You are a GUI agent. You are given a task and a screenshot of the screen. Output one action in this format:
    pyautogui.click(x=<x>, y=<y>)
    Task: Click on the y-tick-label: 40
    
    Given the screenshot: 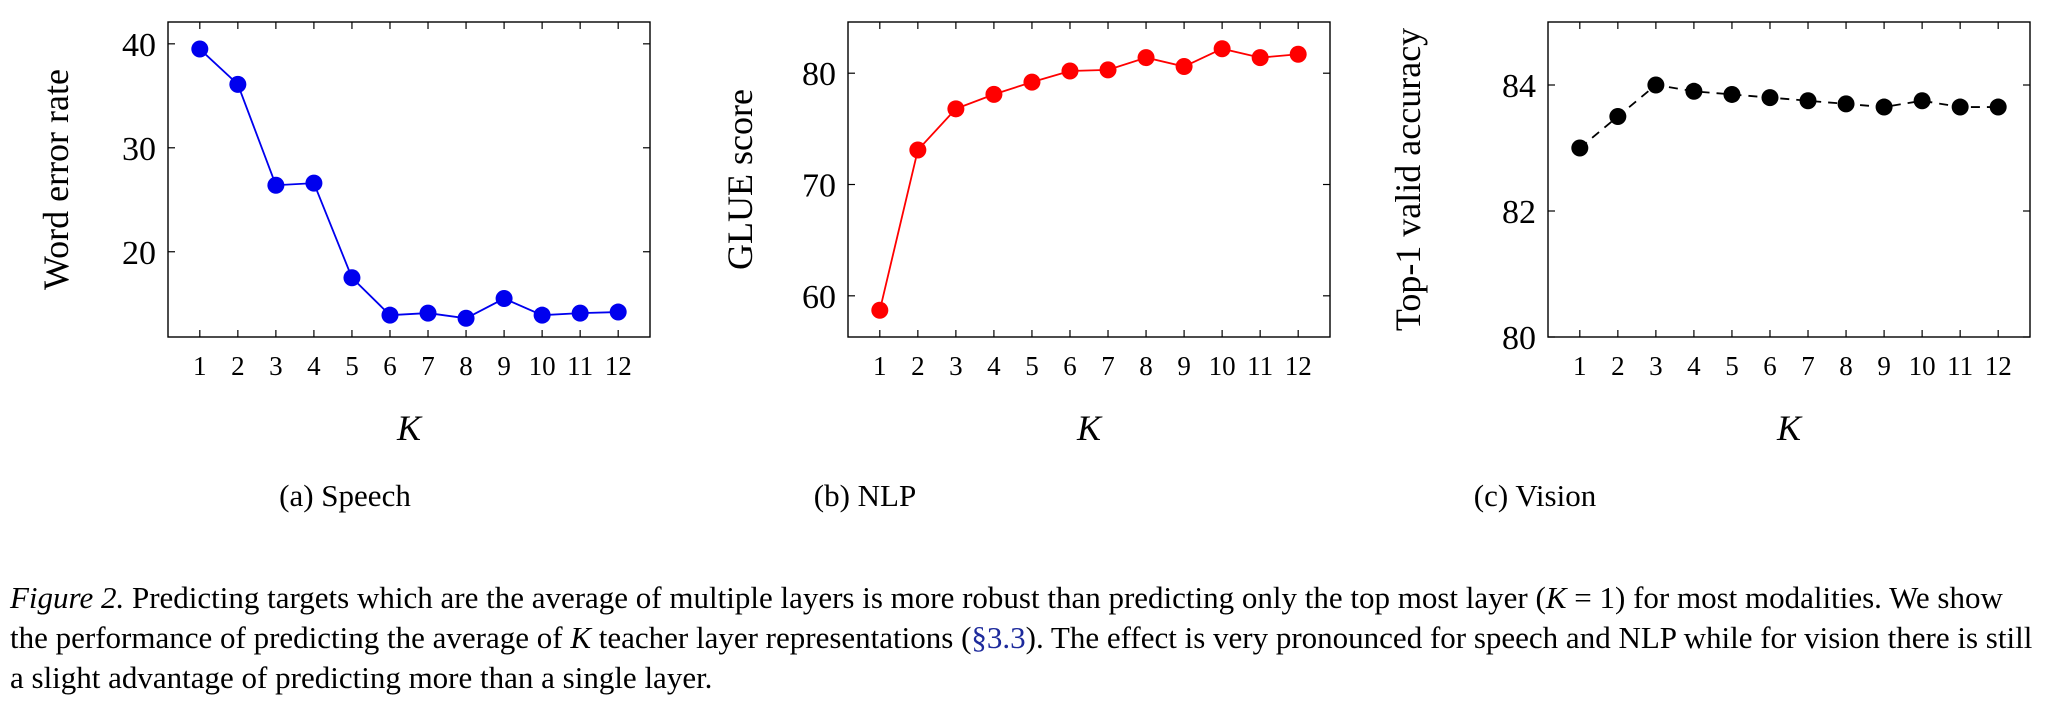 What is the action you would take?
    pyautogui.click(x=139, y=45)
    